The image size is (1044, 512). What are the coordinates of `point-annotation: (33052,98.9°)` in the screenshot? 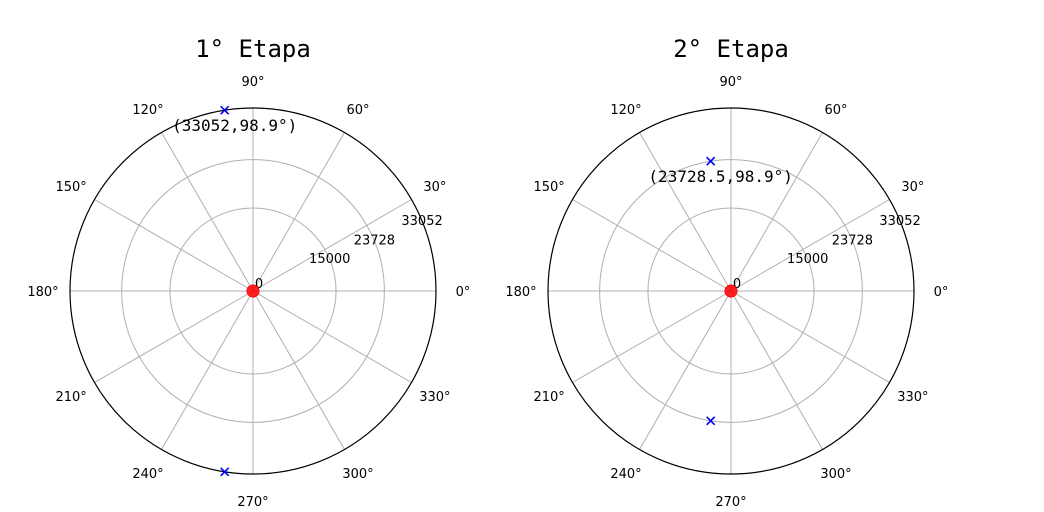 It's located at (234, 125).